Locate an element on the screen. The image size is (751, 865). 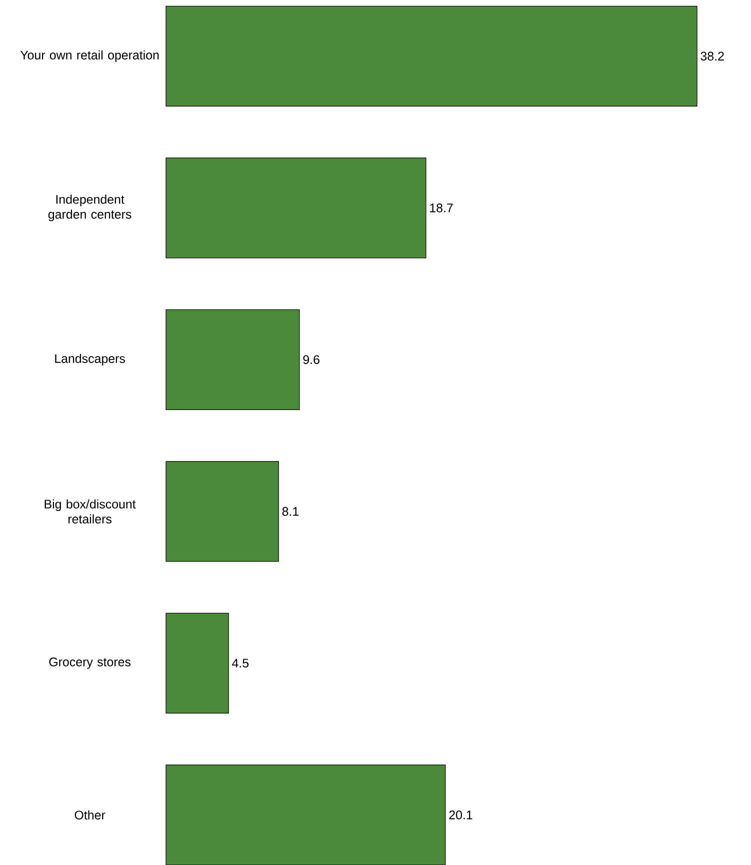
data-label: 8.1 is located at coordinates (290, 511).